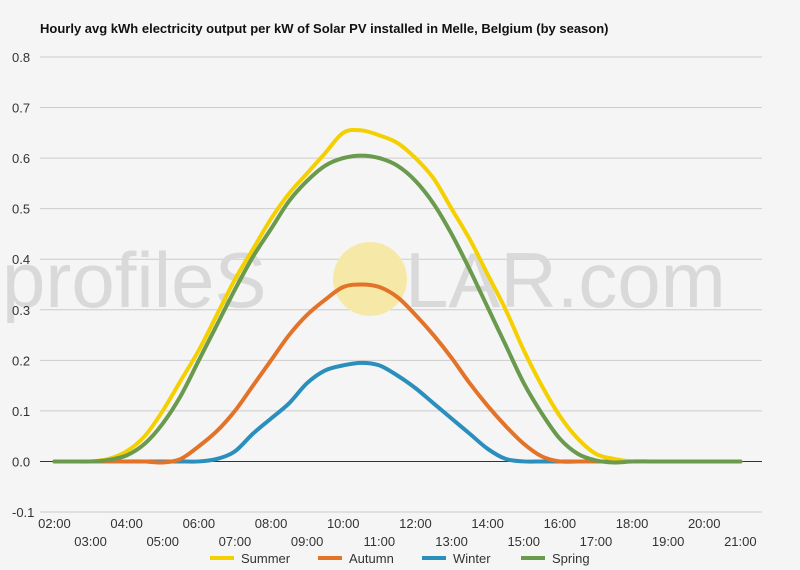  I want to click on x-tick-label: 14:00, so click(487, 523).